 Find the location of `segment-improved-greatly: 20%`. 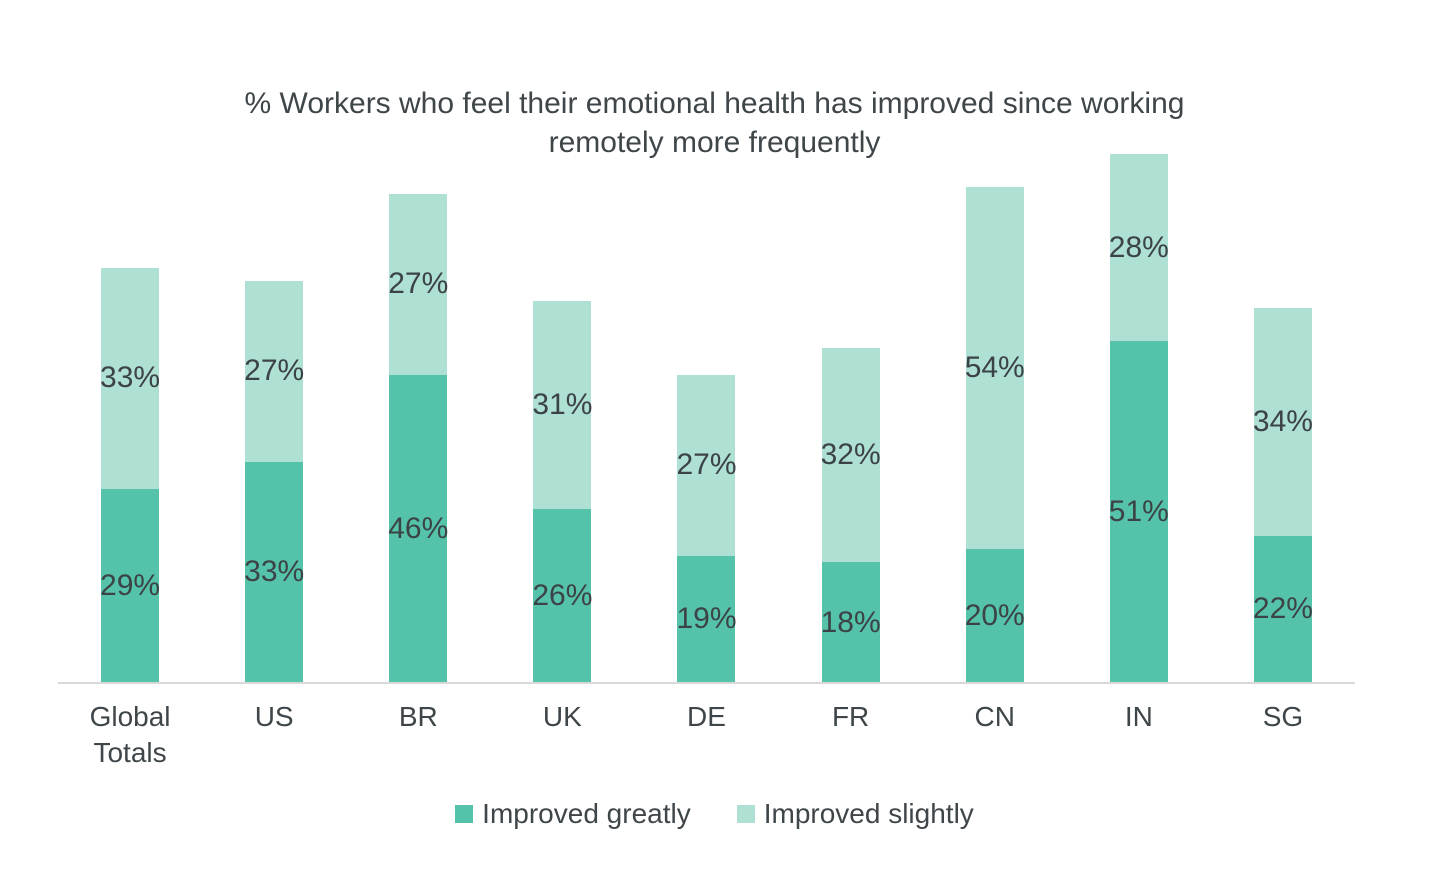

segment-improved-greatly: 20% is located at coordinates (994, 616).